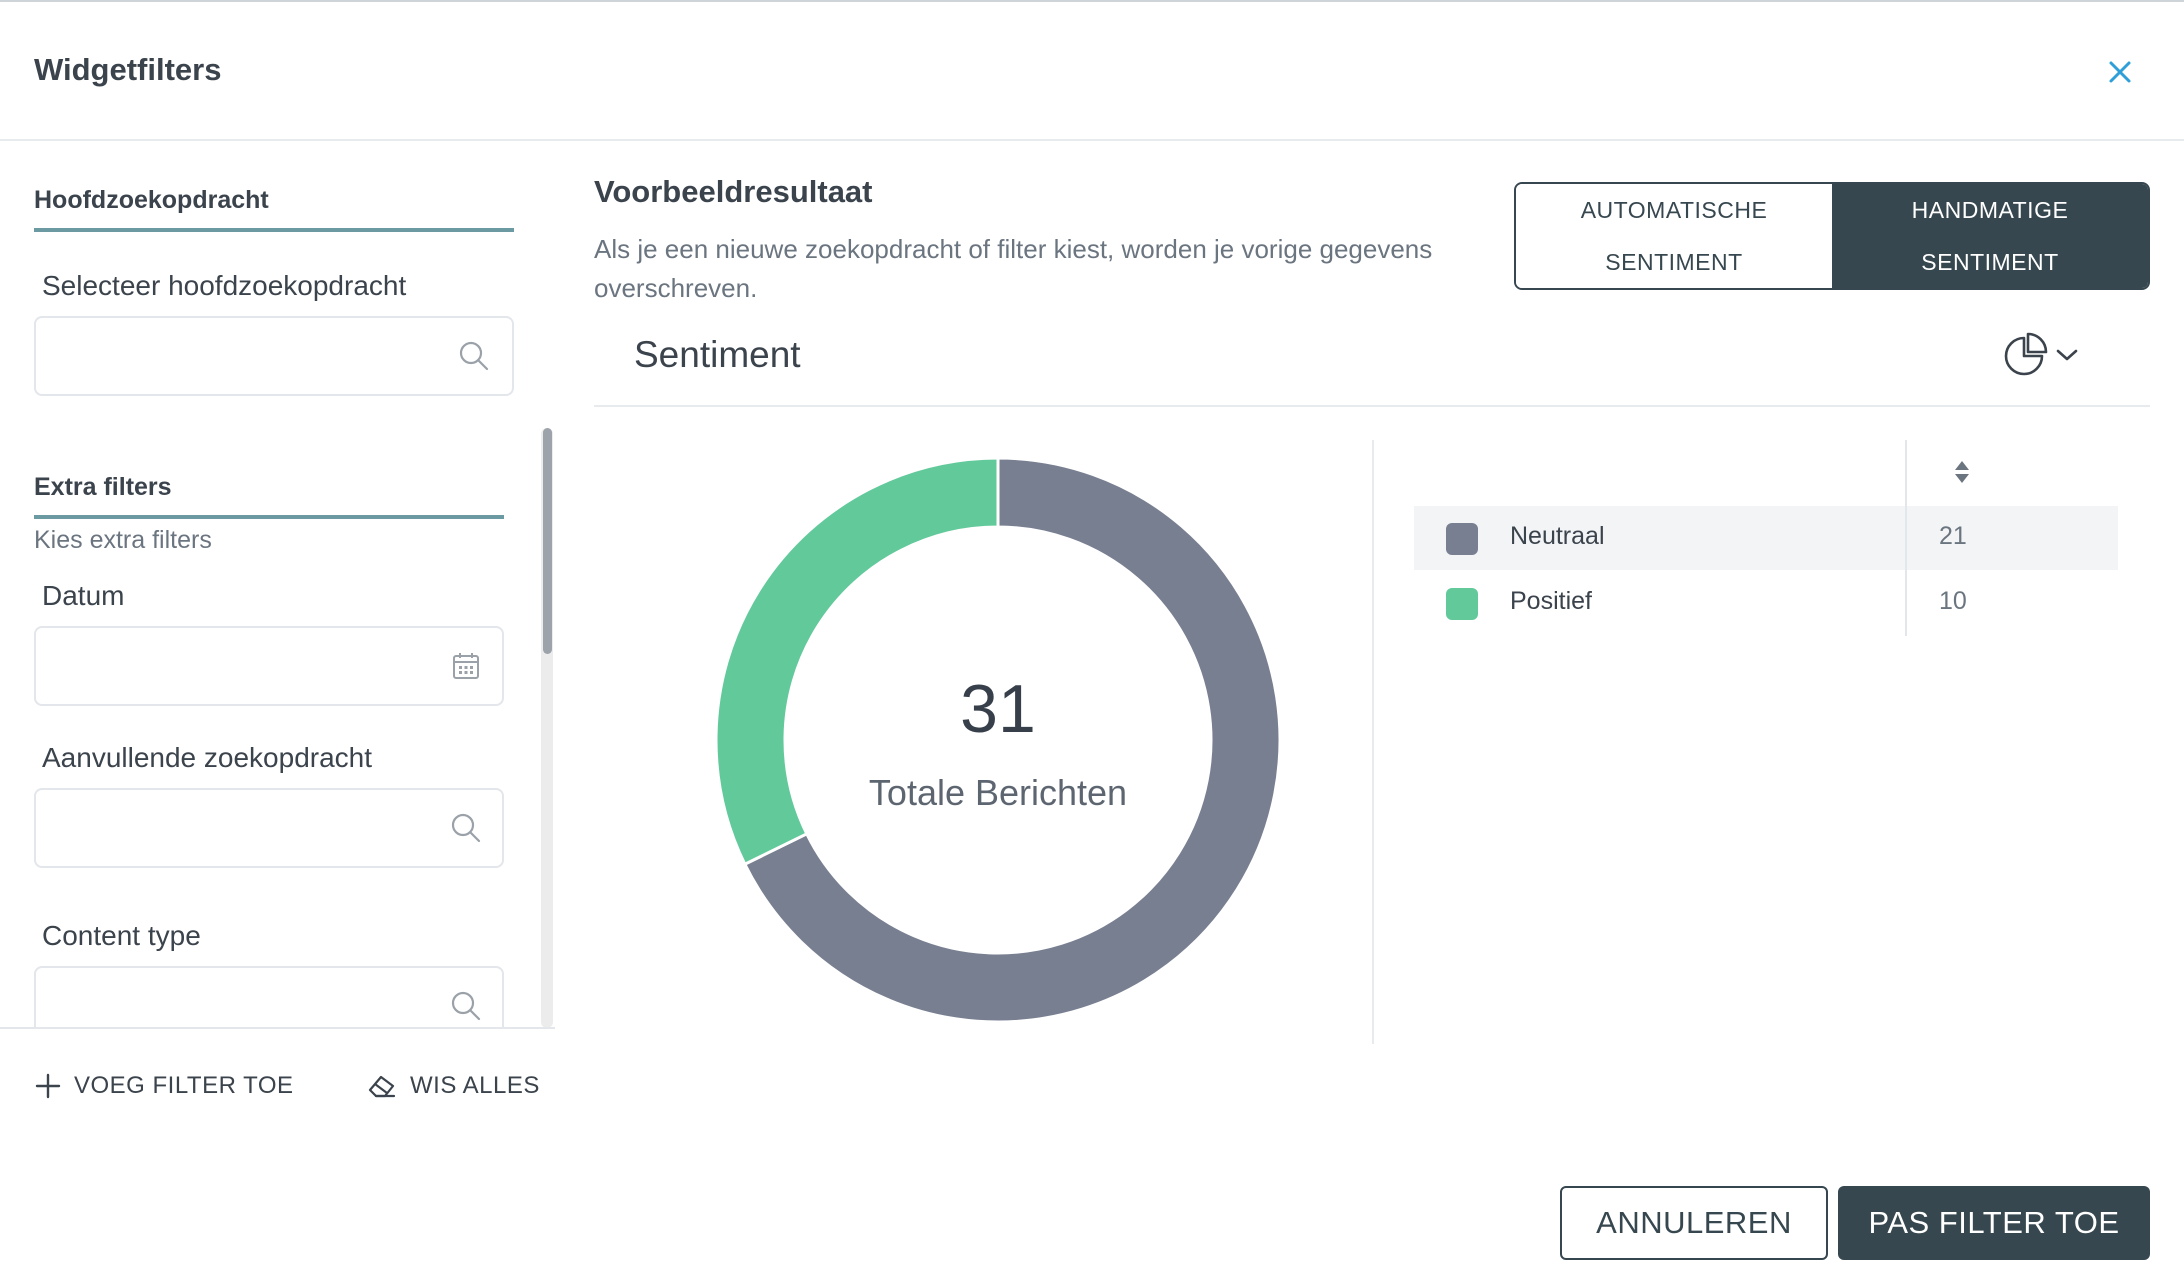 The image size is (2184, 1286). I want to click on plus-icon, so click(48, 1086).